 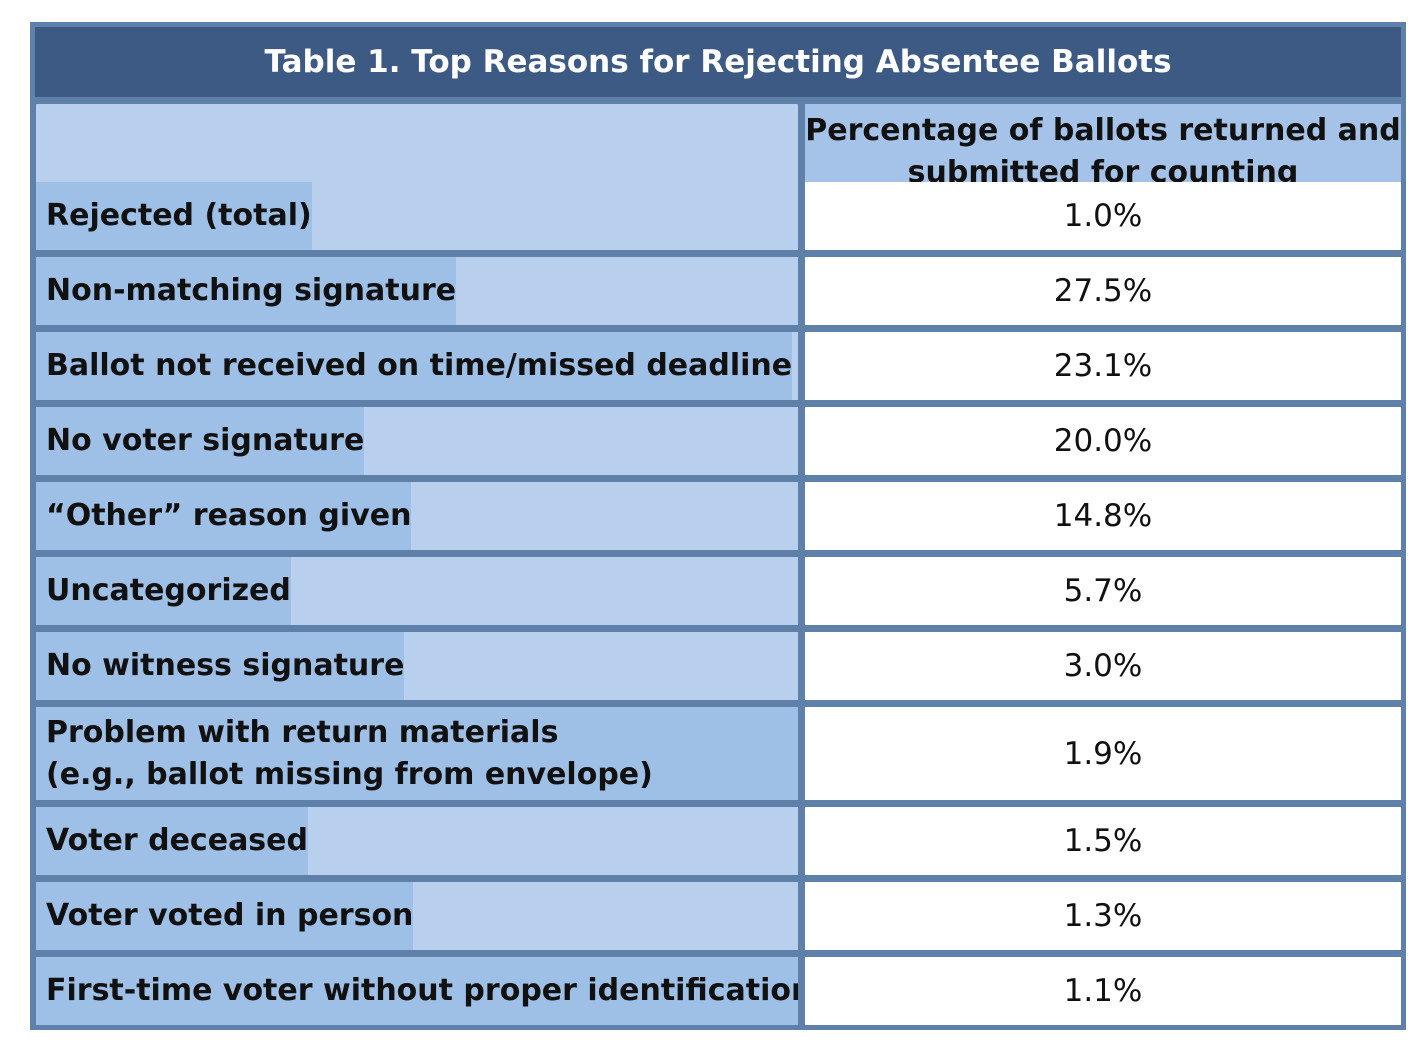 I want to click on row-value-cell: 5.7%, so click(x=1103, y=591).